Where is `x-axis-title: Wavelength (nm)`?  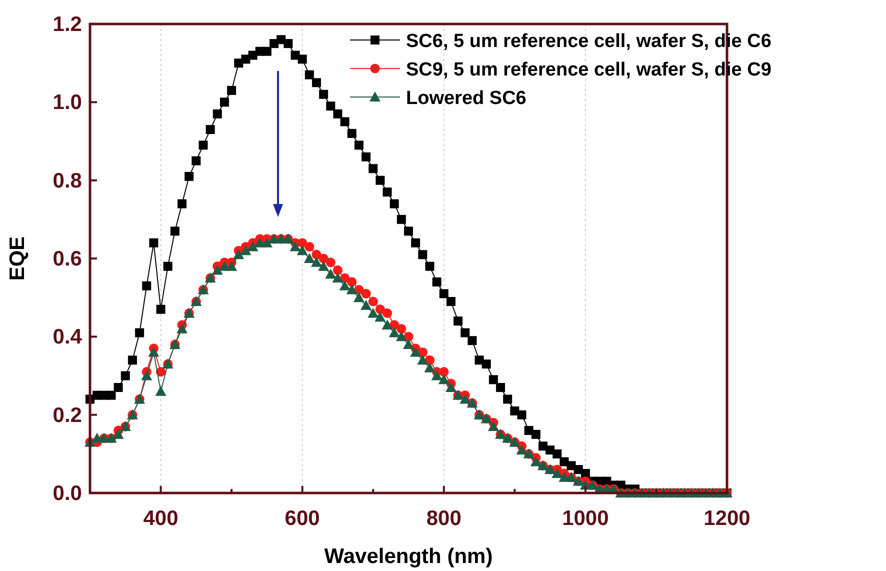
x-axis-title: Wavelength (nm) is located at coordinates (408, 556).